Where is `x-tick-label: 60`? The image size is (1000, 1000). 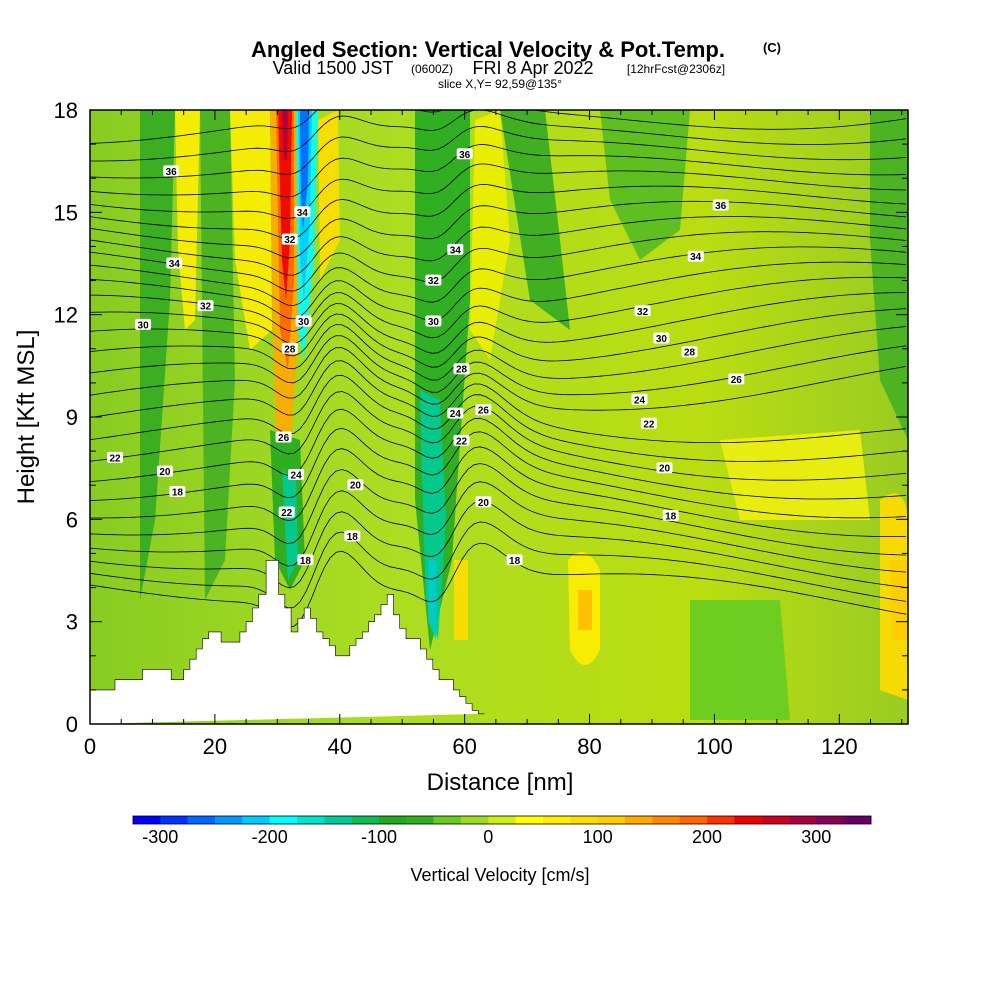 x-tick-label: 60 is located at coordinates (464, 746).